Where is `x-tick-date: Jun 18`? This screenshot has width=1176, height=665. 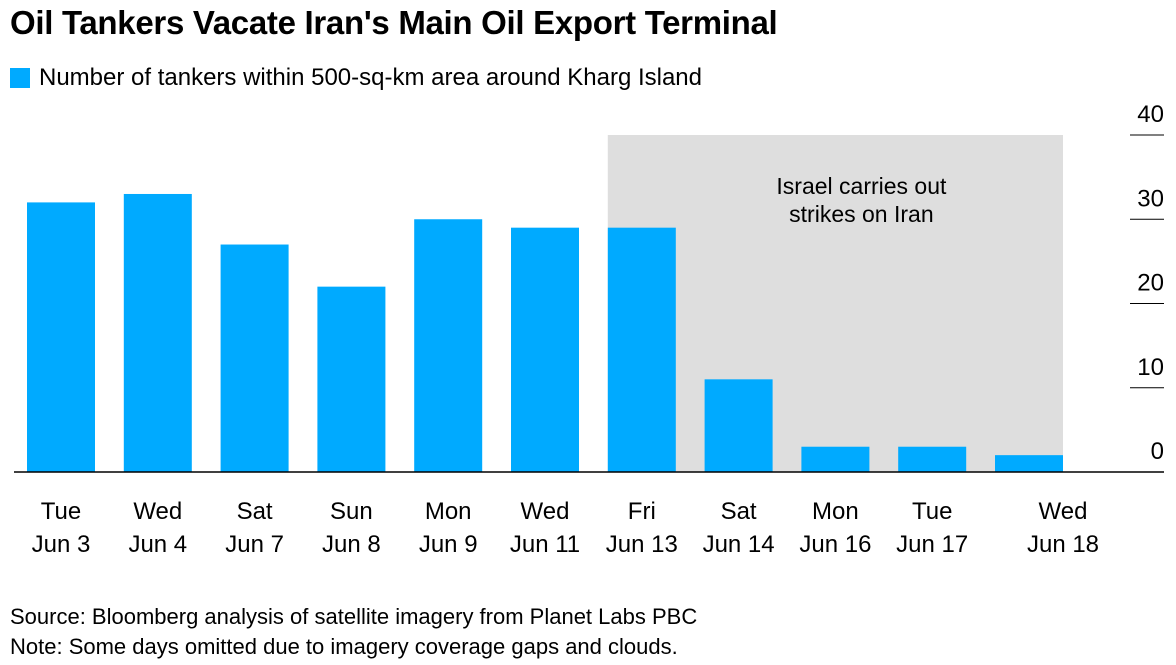 x-tick-date: Jun 18 is located at coordinates (1063, 544).